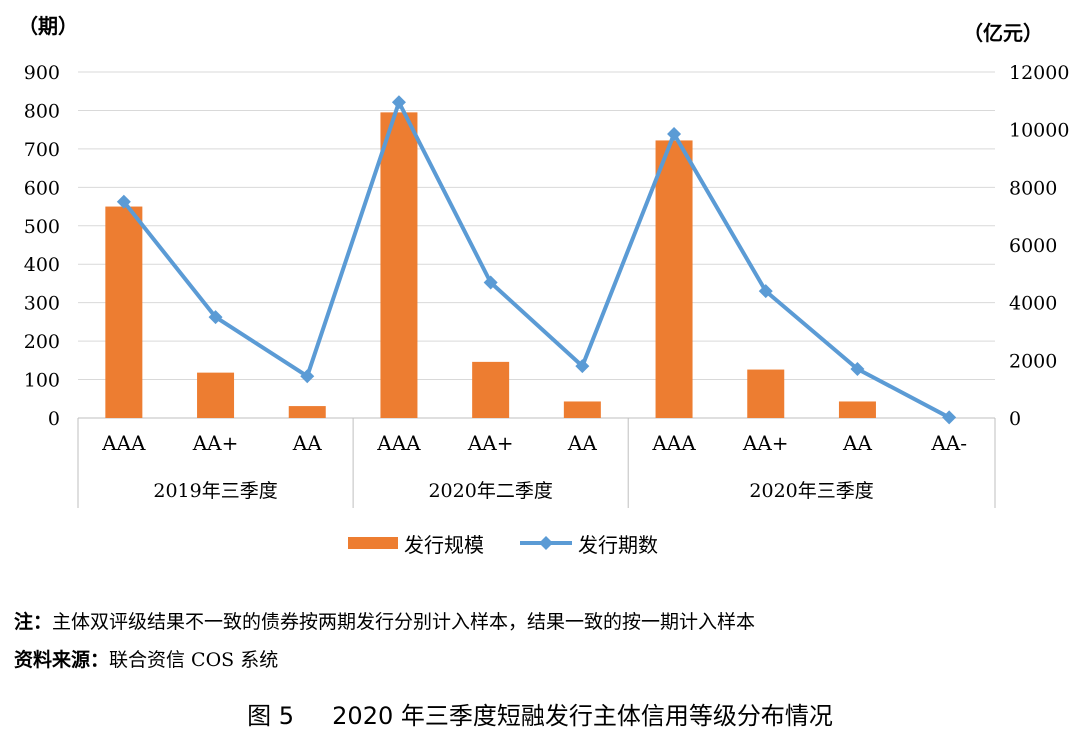 This screenshot has width=1080, height=737. I want to click on right-axis-unit: （亿元）, so click(1003, 33).